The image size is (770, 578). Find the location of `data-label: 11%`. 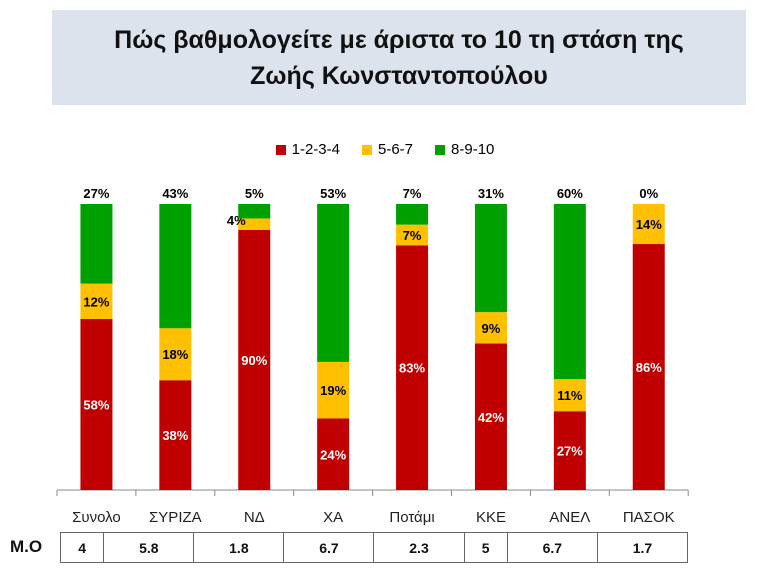

data-label: 11% is located at coordinates (570, 395).